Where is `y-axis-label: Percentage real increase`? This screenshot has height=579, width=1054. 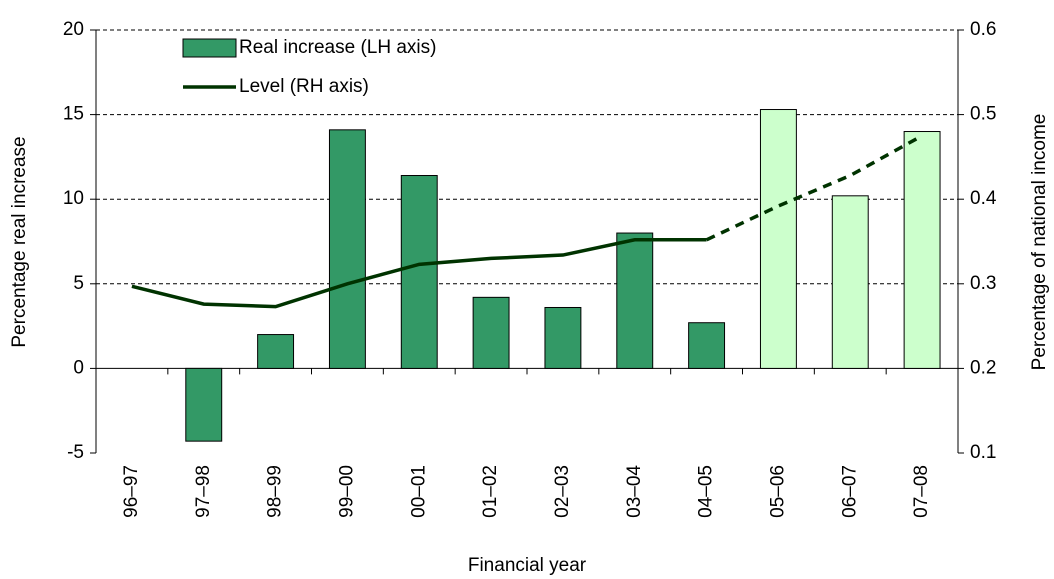 y-axis-label: Percentage real increase is located at coordinates (19, 241).